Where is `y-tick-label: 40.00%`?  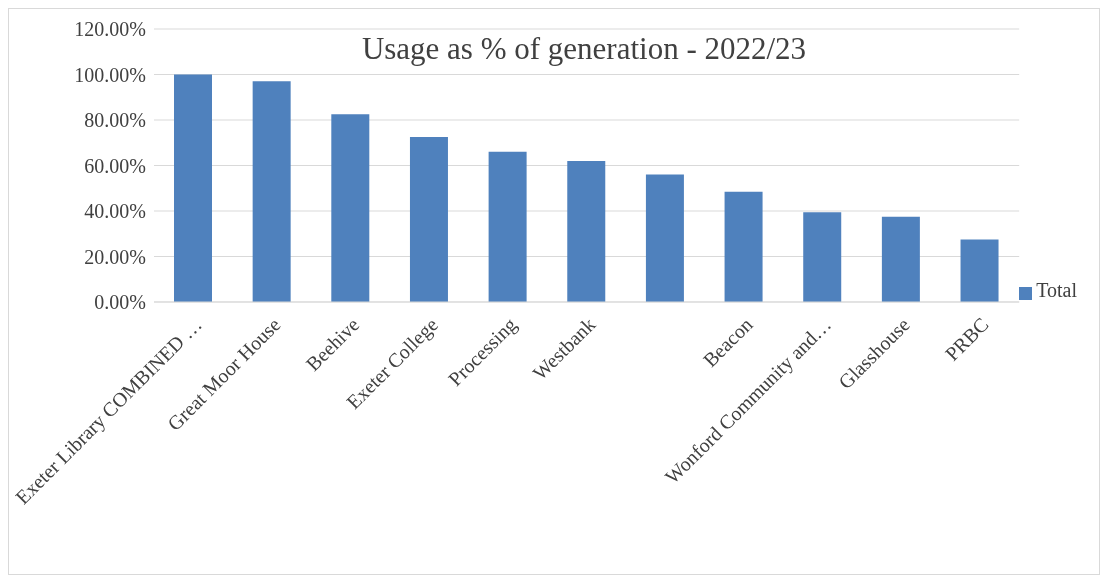 y-tick-label: 40.00% is located at coordinates (115, 211).